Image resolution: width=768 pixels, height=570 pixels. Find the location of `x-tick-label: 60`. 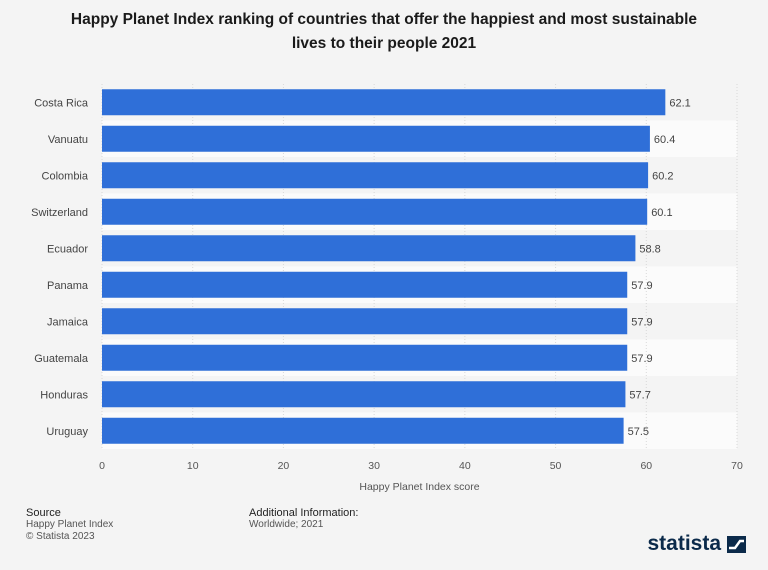

x-tick-label: 60 is located at coordinates (646, 466).